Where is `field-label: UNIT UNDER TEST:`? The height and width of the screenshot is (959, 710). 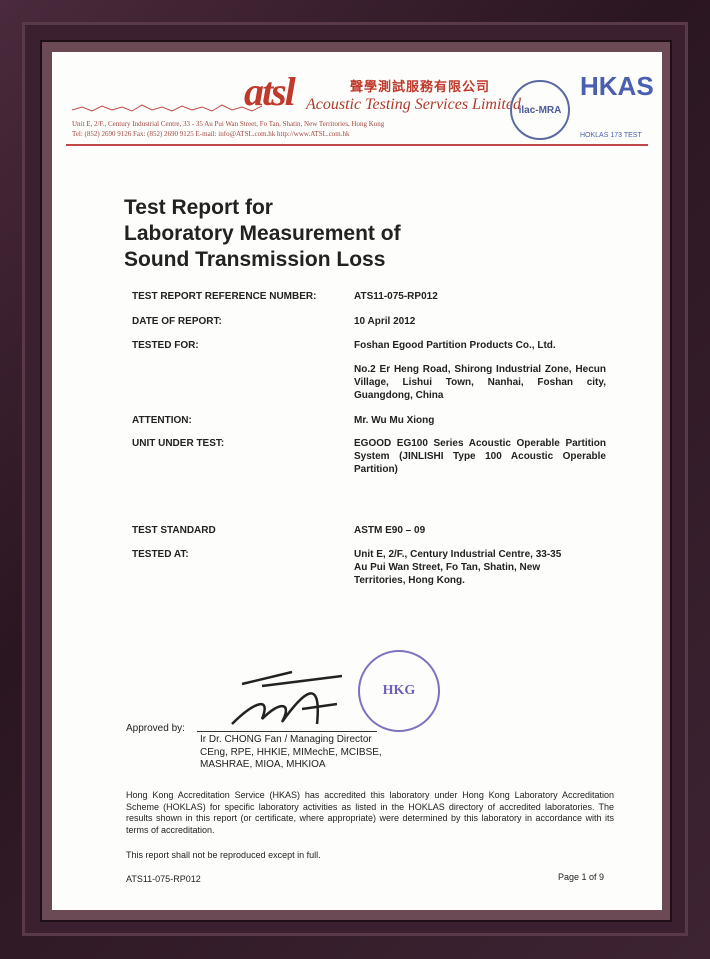 field-label: UNIT UNDER TEST: is located at coordinates (178, 443).